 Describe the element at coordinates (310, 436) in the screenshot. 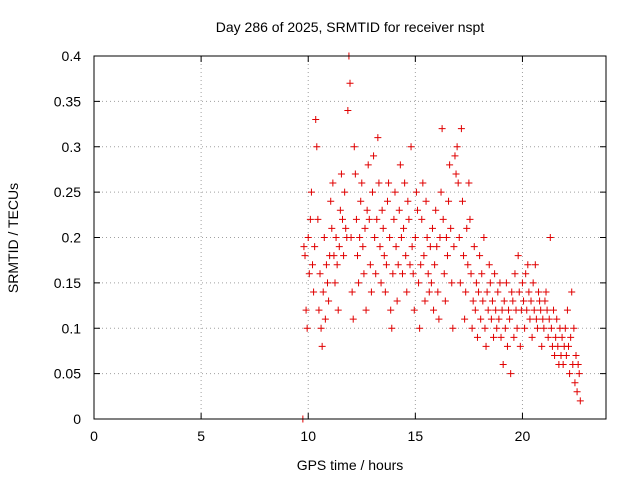

I see `x-tick-labels: 0 5 10 15 20` at that location.